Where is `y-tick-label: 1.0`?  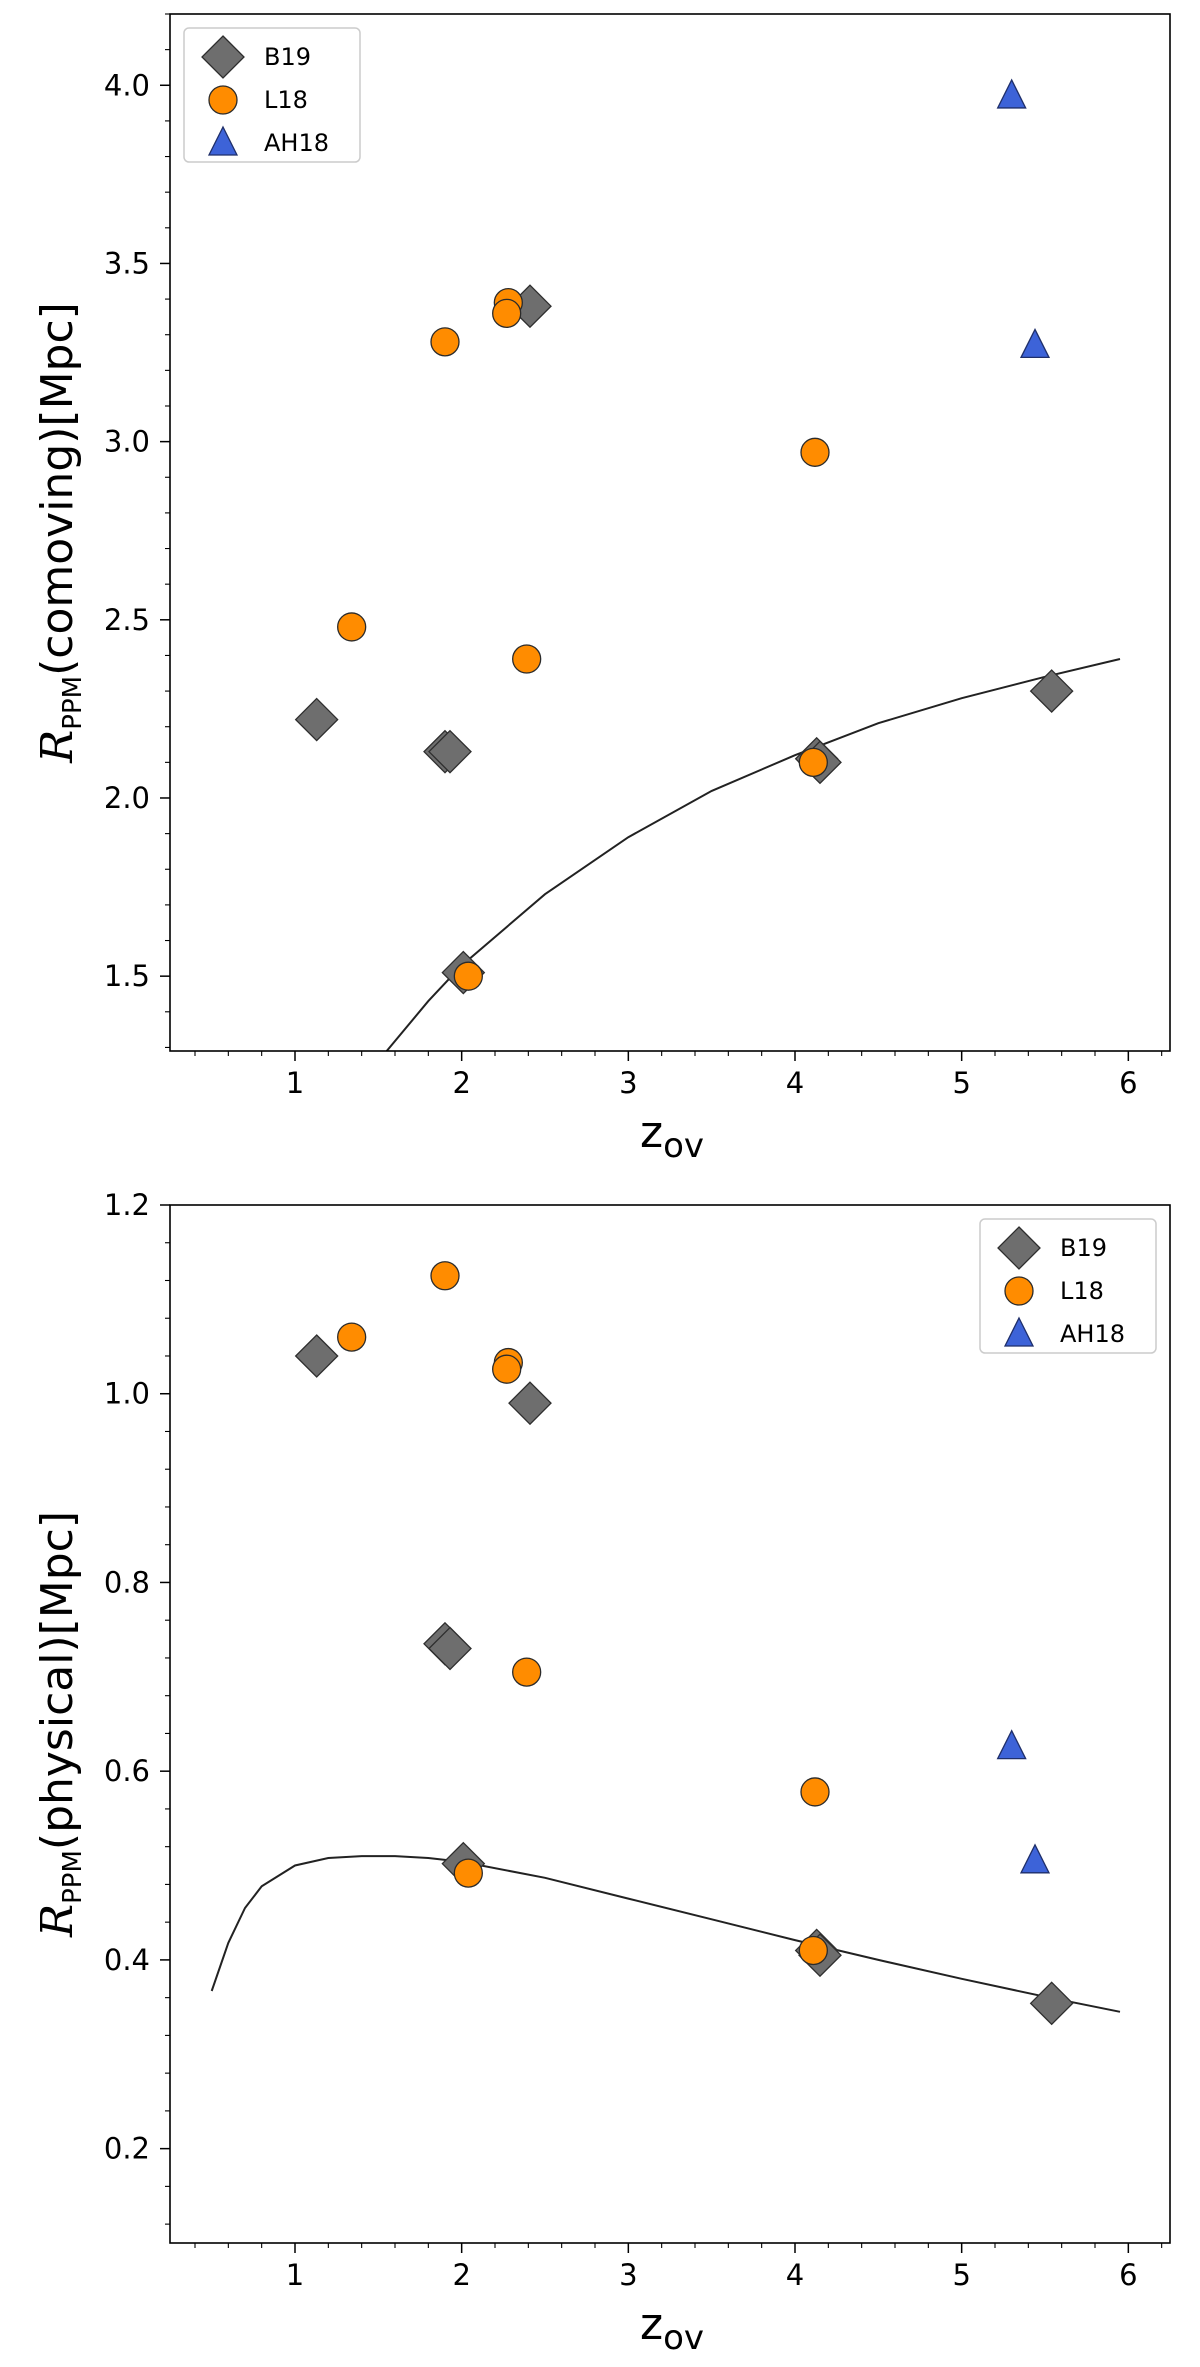
y-tick-label: 1.0 is located at coordinates (127, 1394).